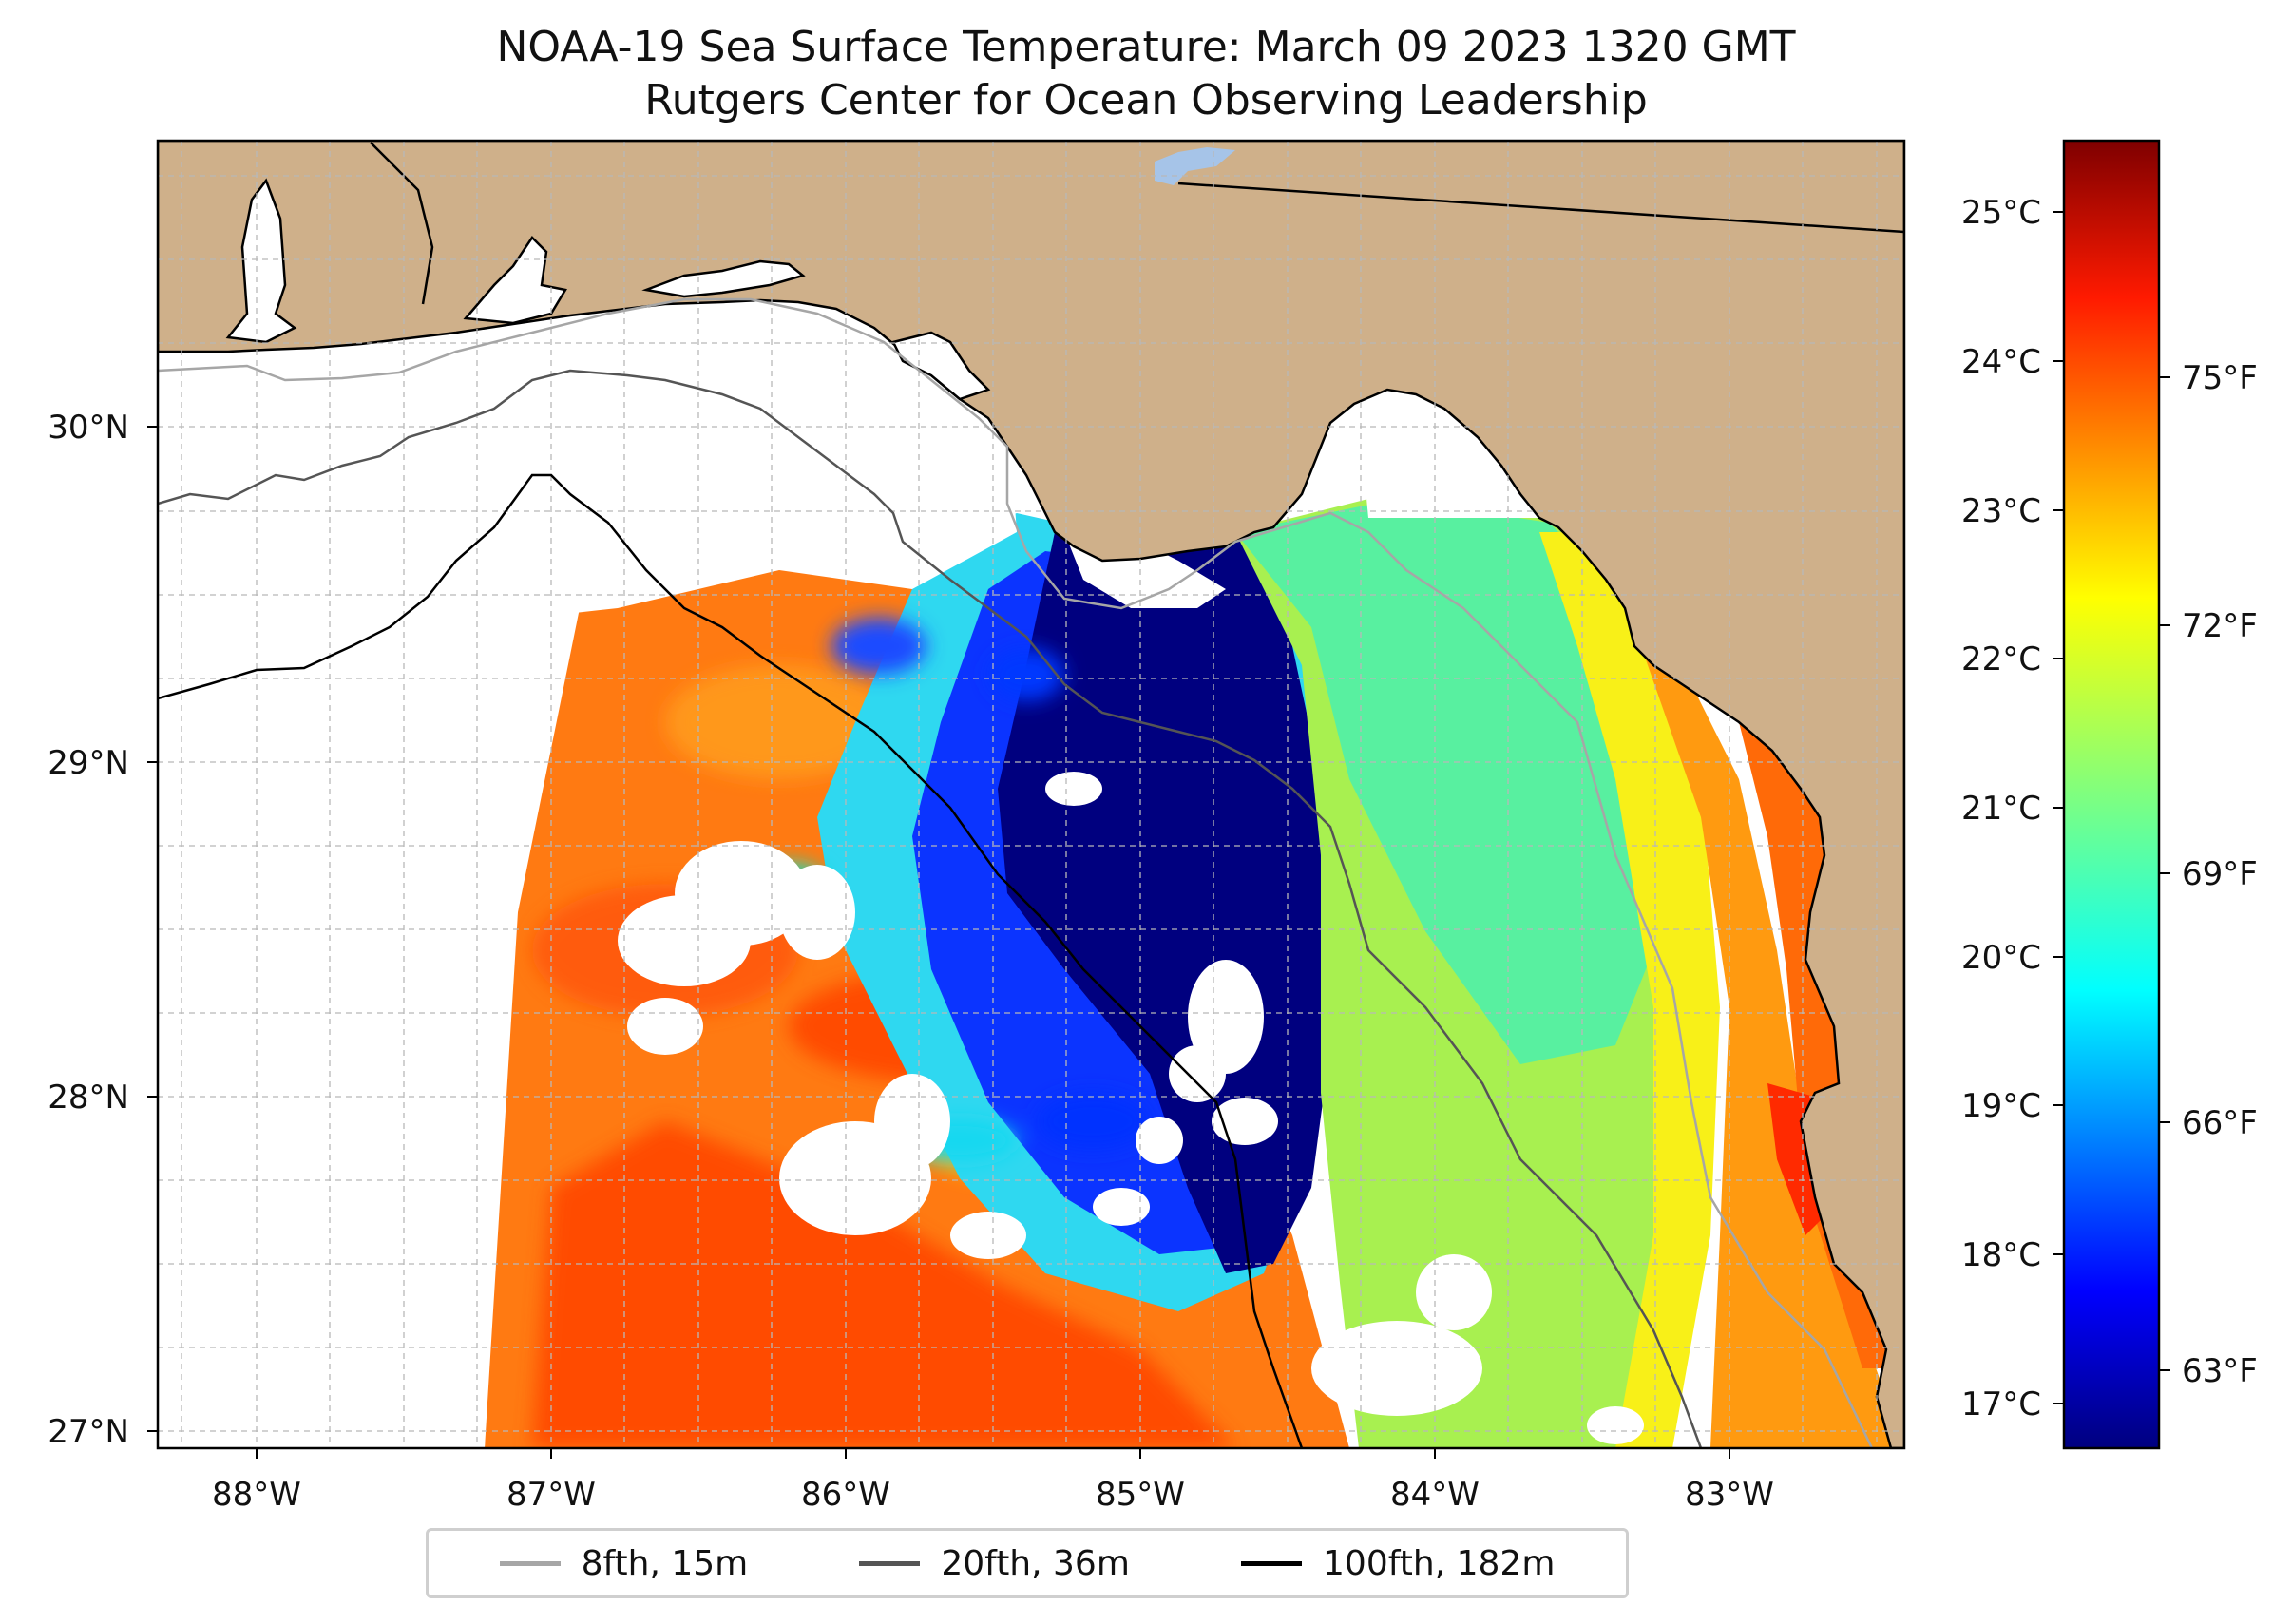 This screenshot has height=1624, width=2292. What do you see at coordinates (88, 1432) in the screenshot?
I see `lat-label-27n: 27°N` at bounding box center [88, 1432].